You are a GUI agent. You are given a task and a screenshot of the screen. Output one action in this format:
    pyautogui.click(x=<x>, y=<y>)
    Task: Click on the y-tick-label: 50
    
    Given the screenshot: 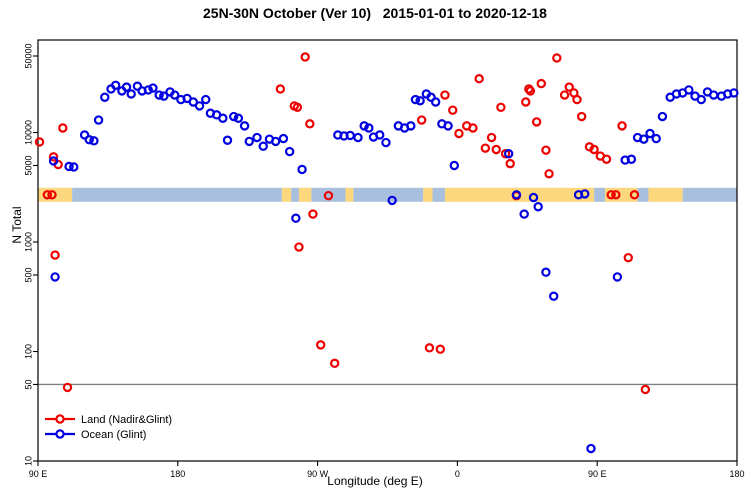 What is the action you would take?
    pyautogui.click(x=28, y=384)
    